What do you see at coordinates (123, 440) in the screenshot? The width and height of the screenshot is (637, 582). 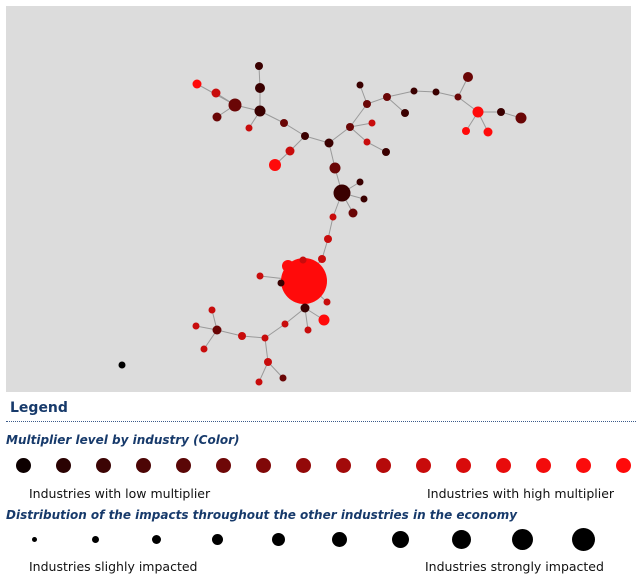 I see `color-section-title: Multiplier level by industry (Color)` at bounding box center [123, 440].